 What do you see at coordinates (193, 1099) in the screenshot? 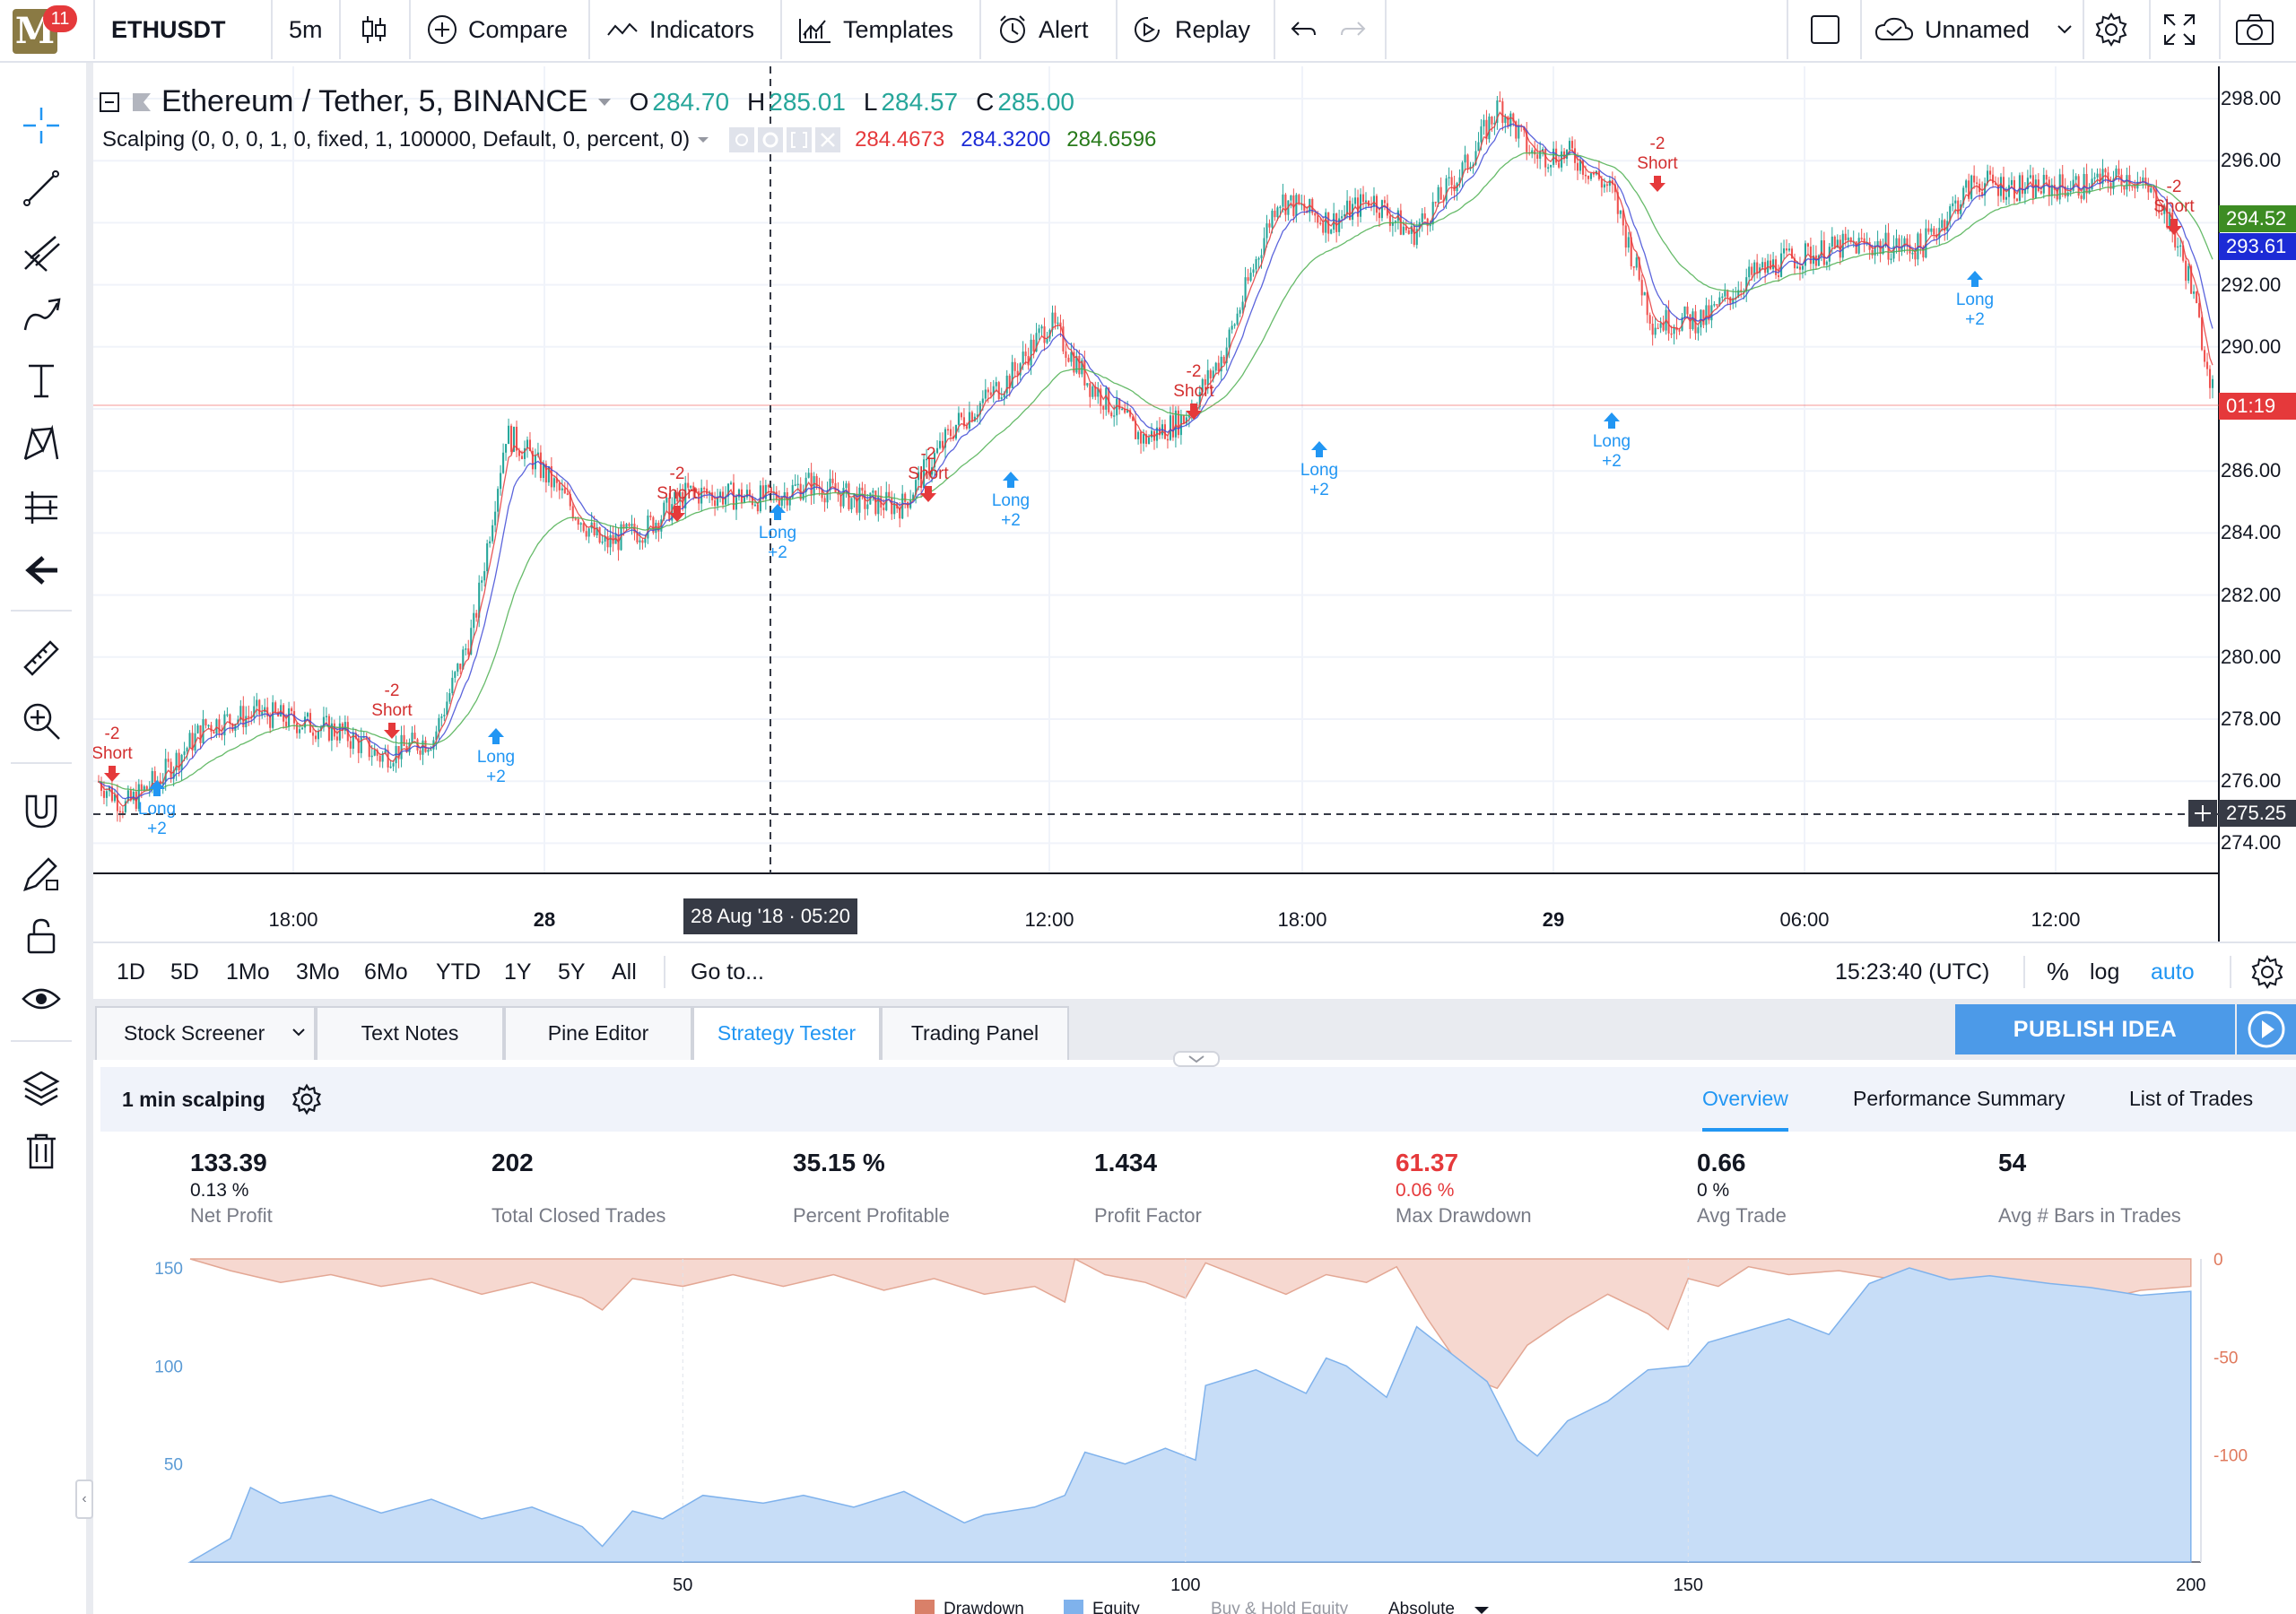
I see `strategy-name: 1 min scalping` at bounding box center [193, 1099].